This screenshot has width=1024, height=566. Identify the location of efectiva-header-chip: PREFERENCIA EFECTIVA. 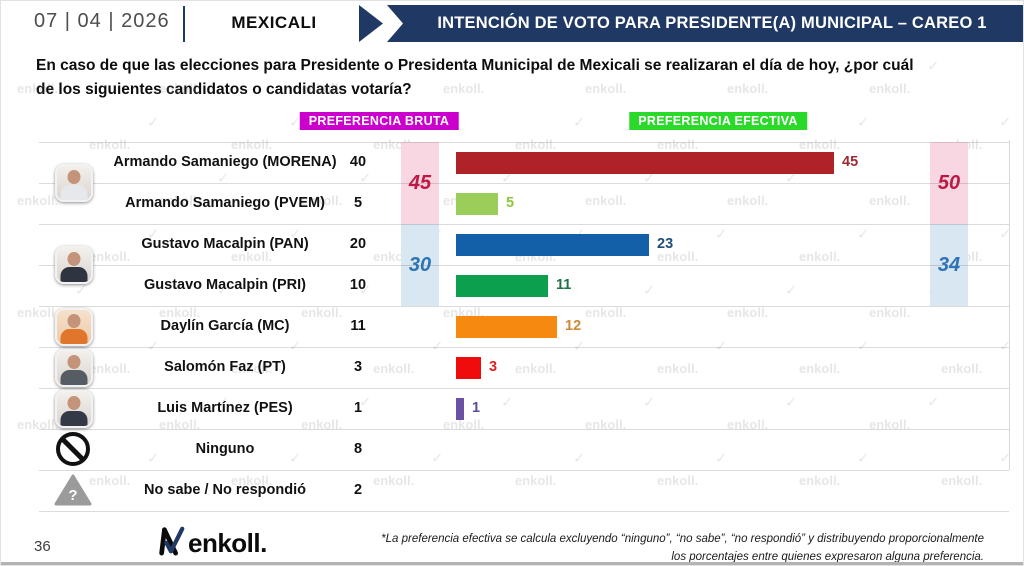
(718, 121).